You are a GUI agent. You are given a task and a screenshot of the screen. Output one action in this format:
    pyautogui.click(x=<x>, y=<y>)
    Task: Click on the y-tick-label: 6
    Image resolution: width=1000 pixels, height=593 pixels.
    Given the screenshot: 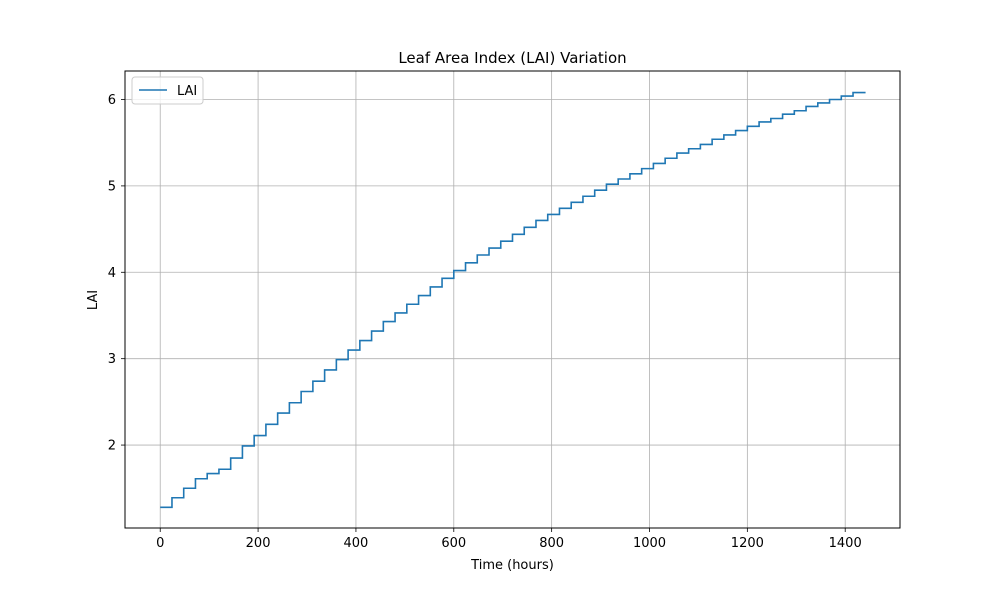 What is the action you would take?
    pyautogui.click(x=112, y=100)
    